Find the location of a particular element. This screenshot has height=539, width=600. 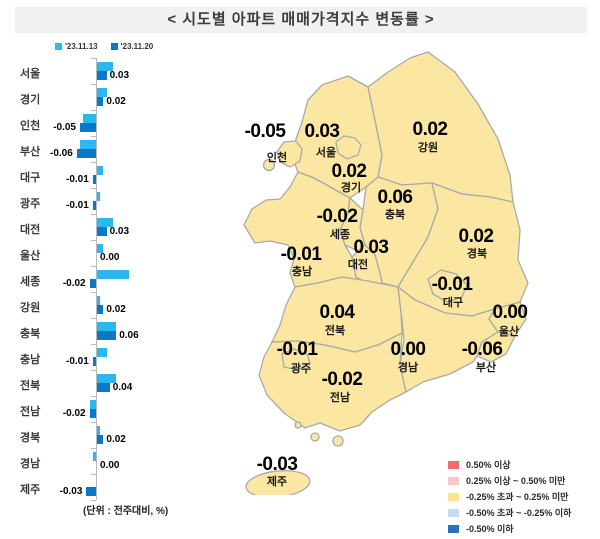

bar-row: 전북 0.04 is located at coordinates (114, 383).